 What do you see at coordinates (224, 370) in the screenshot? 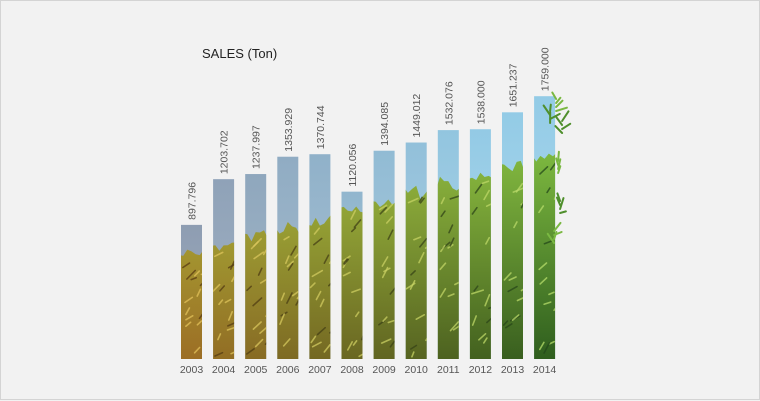
I see `year-label-2004: 2004` at bounding box center [224, 370].